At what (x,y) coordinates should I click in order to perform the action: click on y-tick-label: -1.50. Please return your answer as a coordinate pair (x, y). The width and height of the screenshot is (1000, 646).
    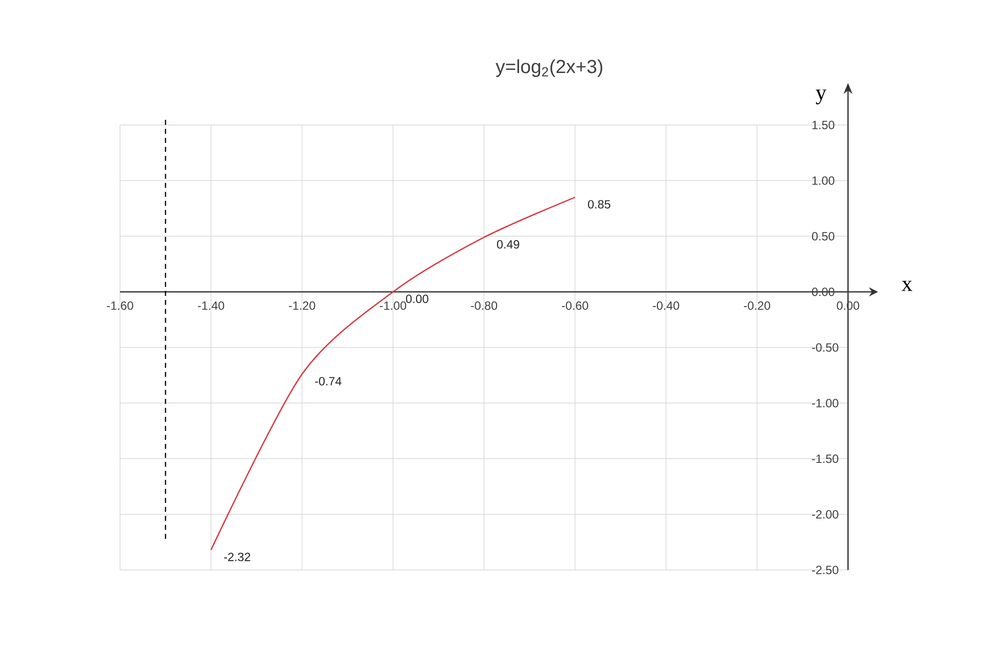
    Looking at the image, I should click on (825, 458).